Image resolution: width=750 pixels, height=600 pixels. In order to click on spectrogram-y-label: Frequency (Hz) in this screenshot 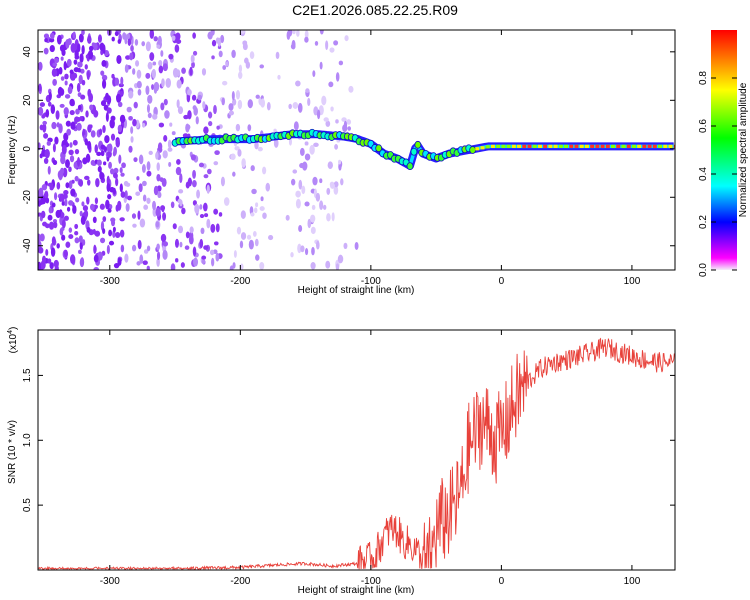, I will do `click(12, 150)`.